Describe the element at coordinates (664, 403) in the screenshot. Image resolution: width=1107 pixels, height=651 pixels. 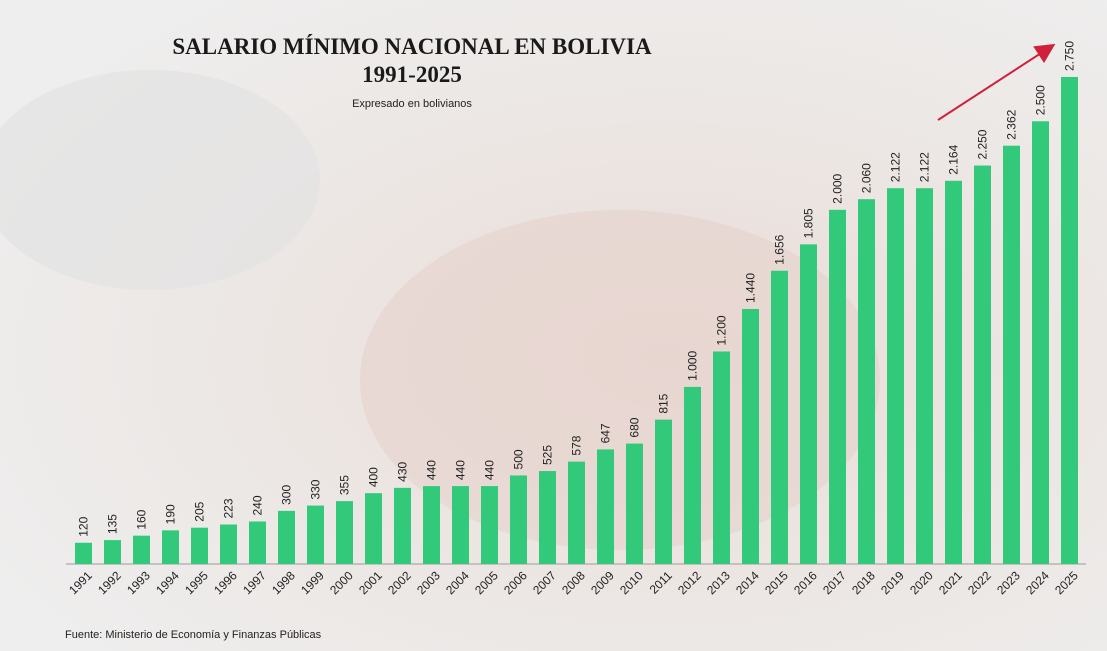
I see `value-label: 815` at that location.